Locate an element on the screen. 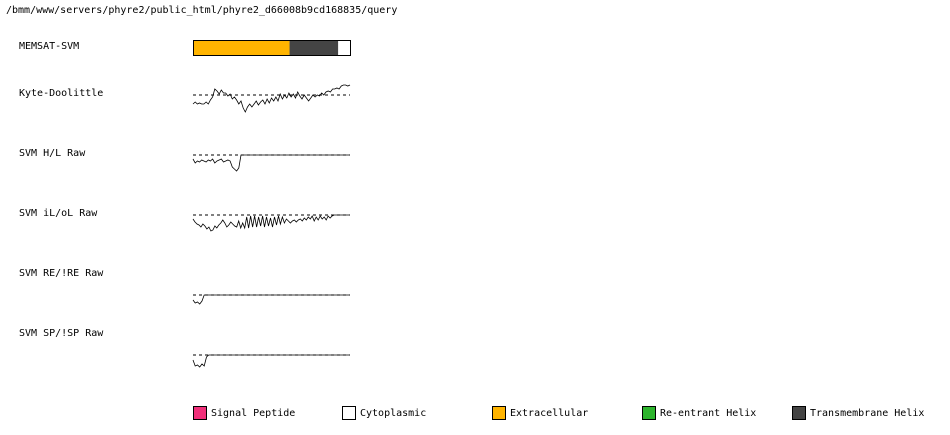 The width and height of the screenshot is (950, 435). legend-item-extracellular: Extracellular is located at coordinates (540, 413).